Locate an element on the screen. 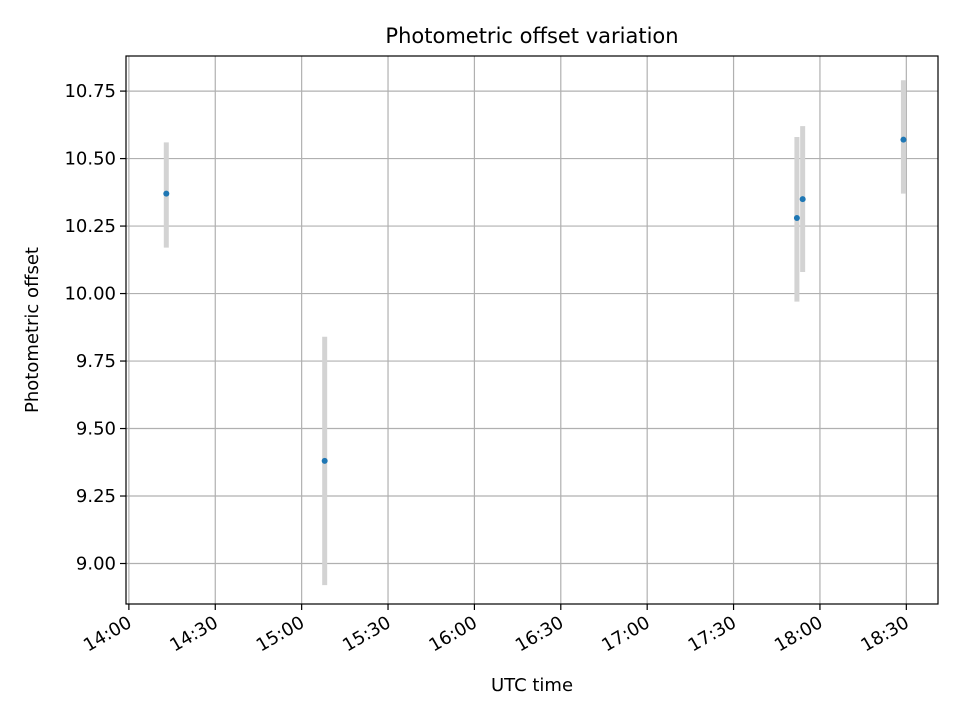 This screenshot has height=720, width=960. y-tick-label: 9.00 is located at coordinates (96, 564).